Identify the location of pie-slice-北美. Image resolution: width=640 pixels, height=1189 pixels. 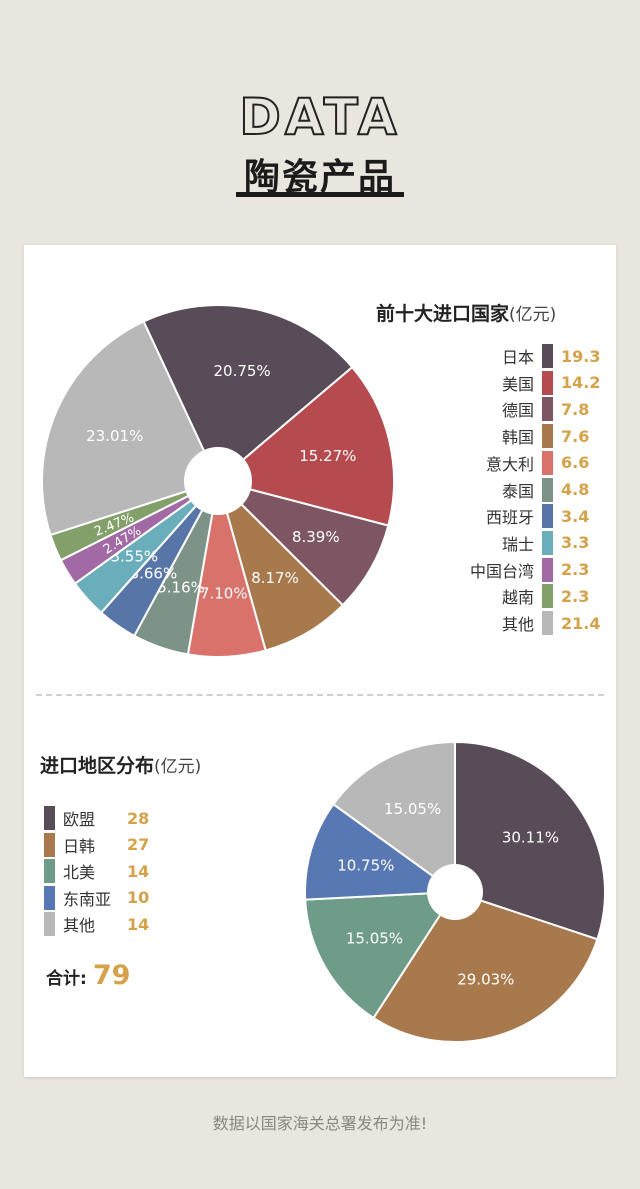
(380, 955).